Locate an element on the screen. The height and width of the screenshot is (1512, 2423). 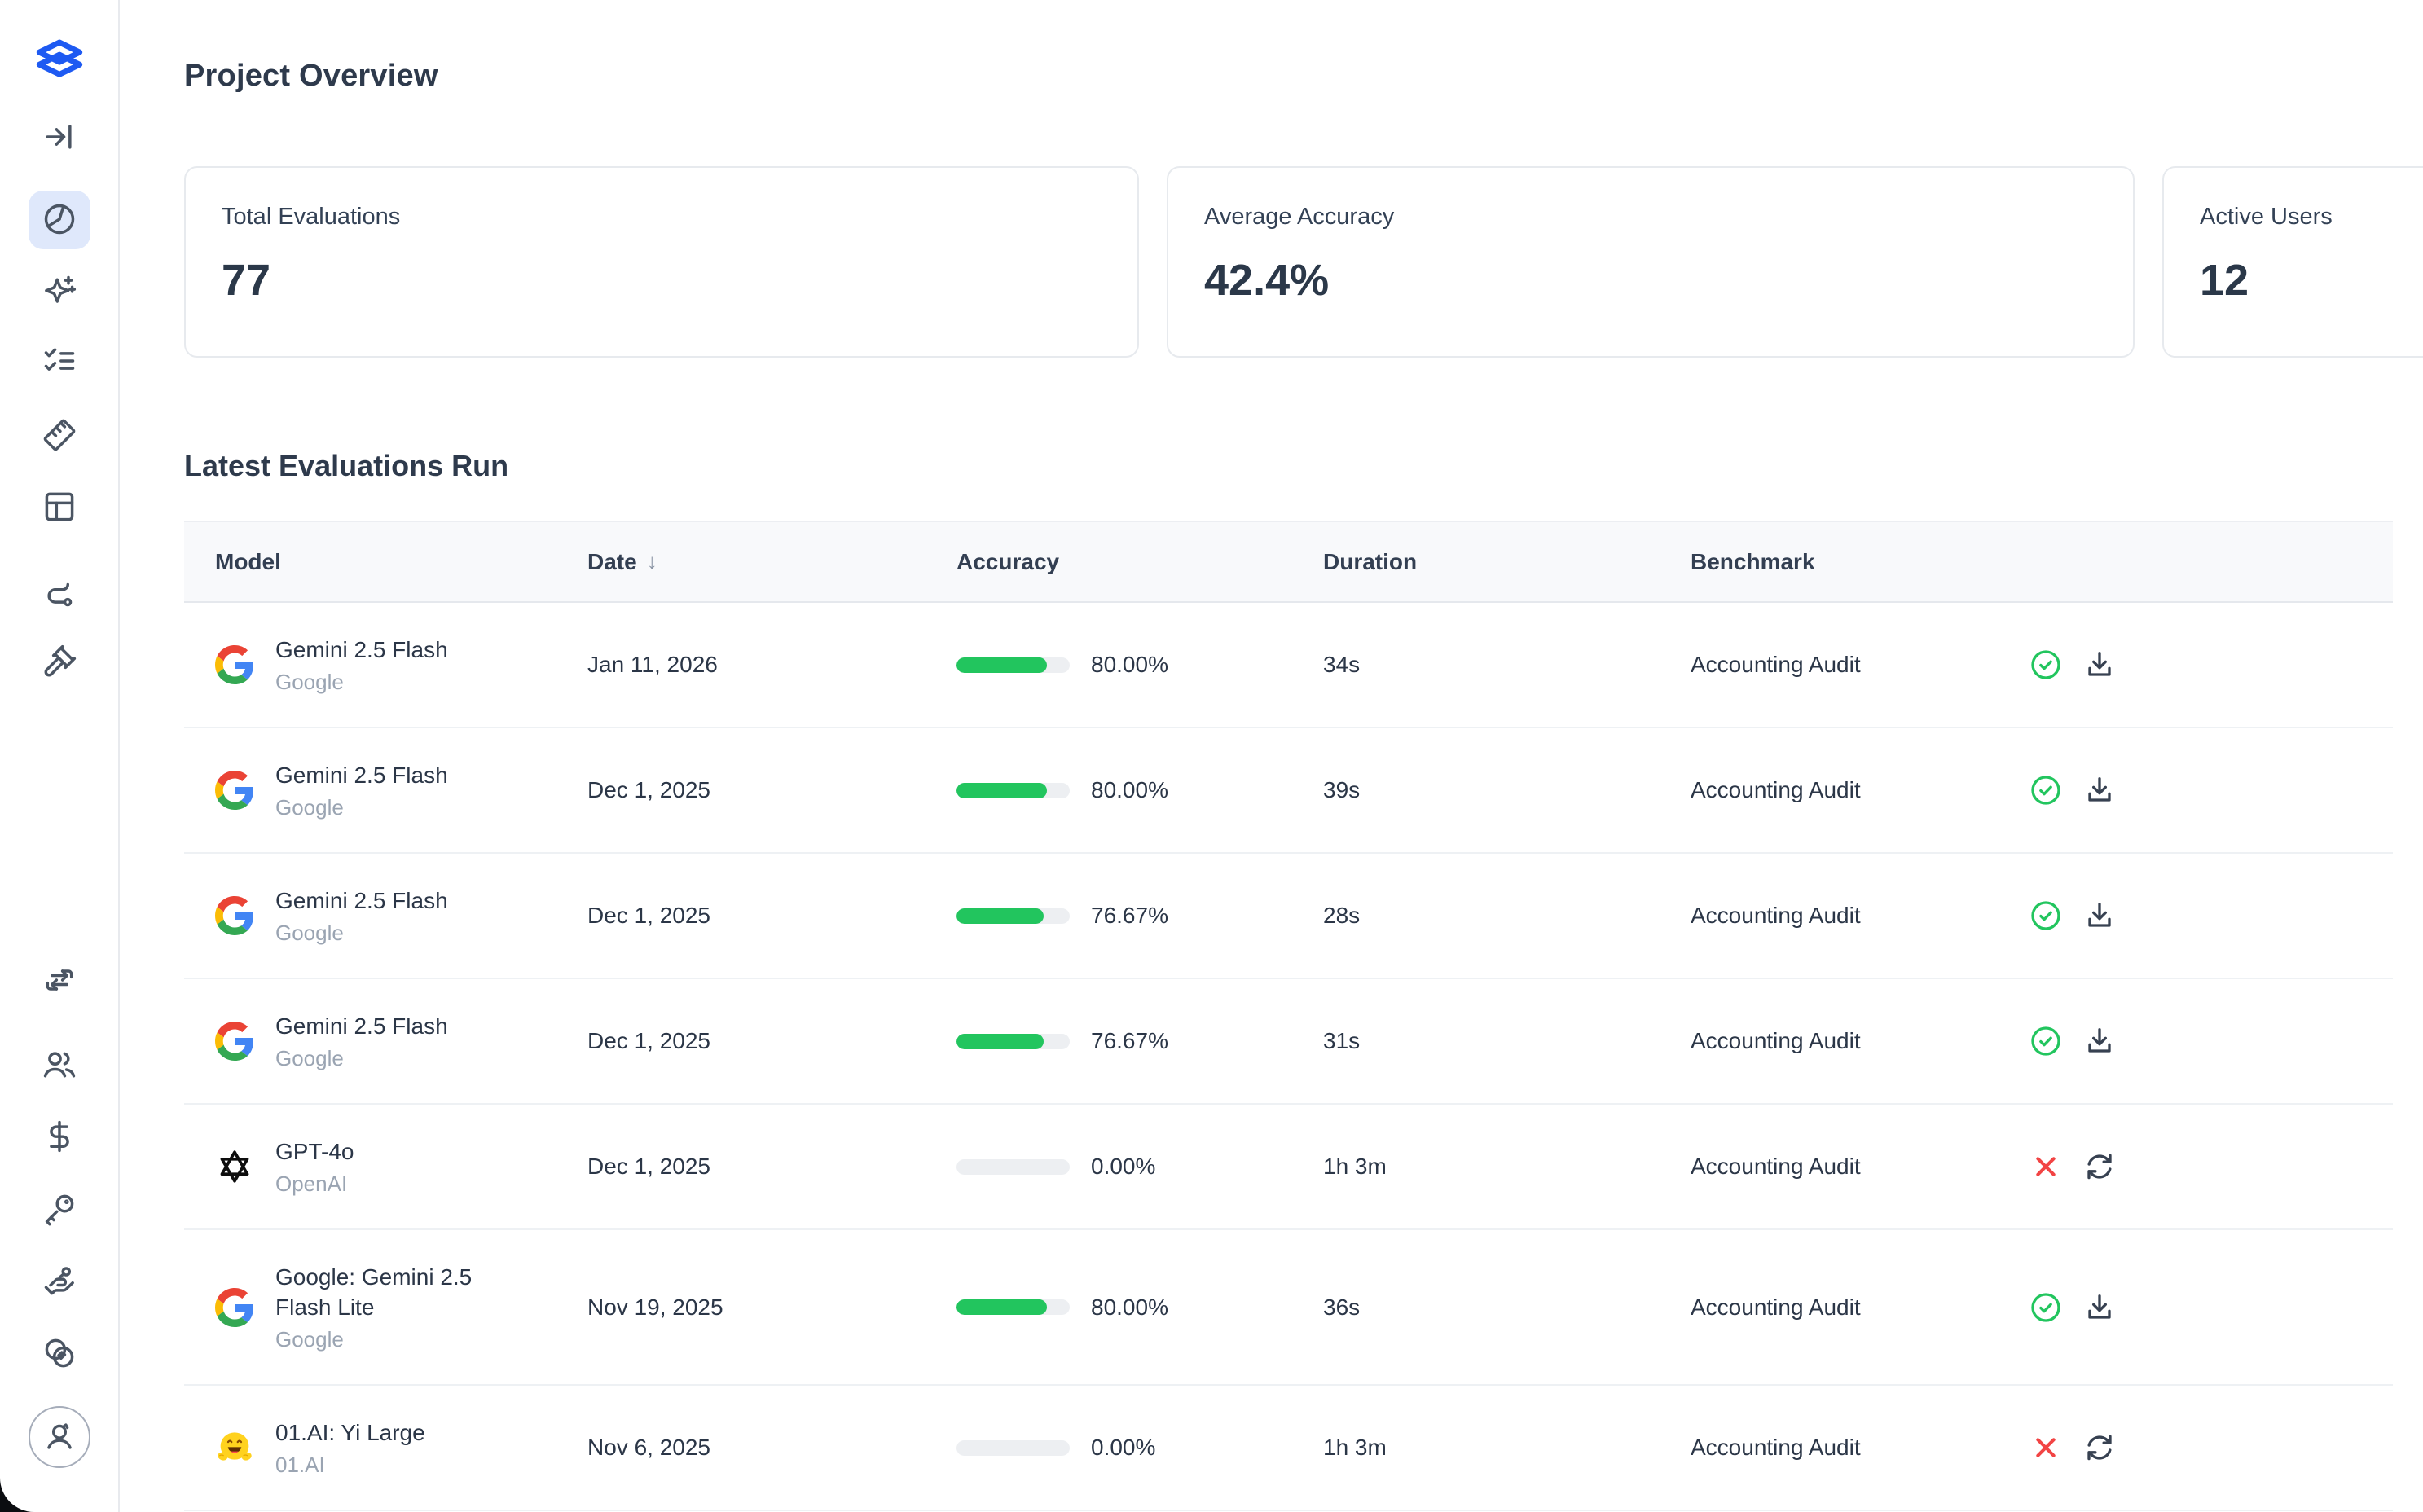
sidebar-item-dashboard is located at coordinates (60, 507).